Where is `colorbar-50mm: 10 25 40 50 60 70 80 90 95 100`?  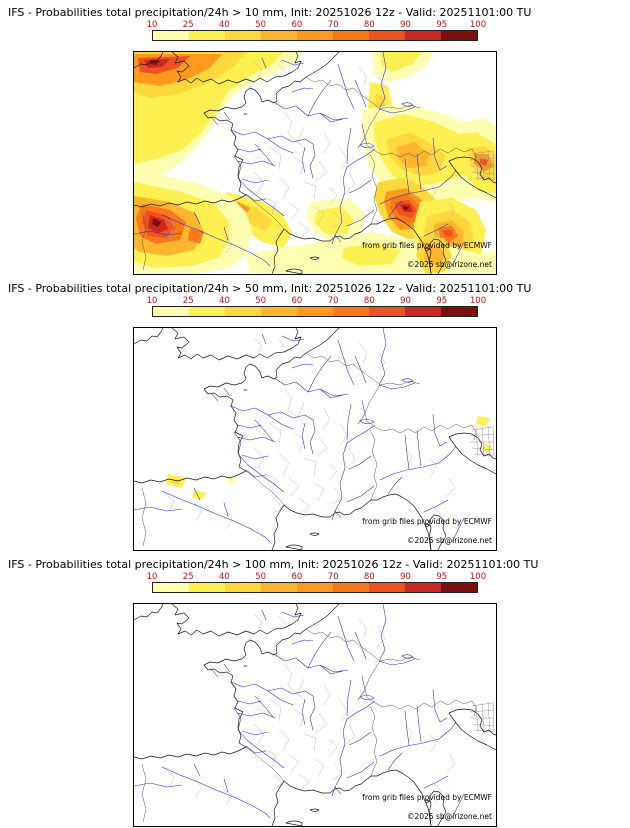
colorbar-50mm: 10 25 40 50 60 70 80 90 95 100 is located at coordinates (317, 306).